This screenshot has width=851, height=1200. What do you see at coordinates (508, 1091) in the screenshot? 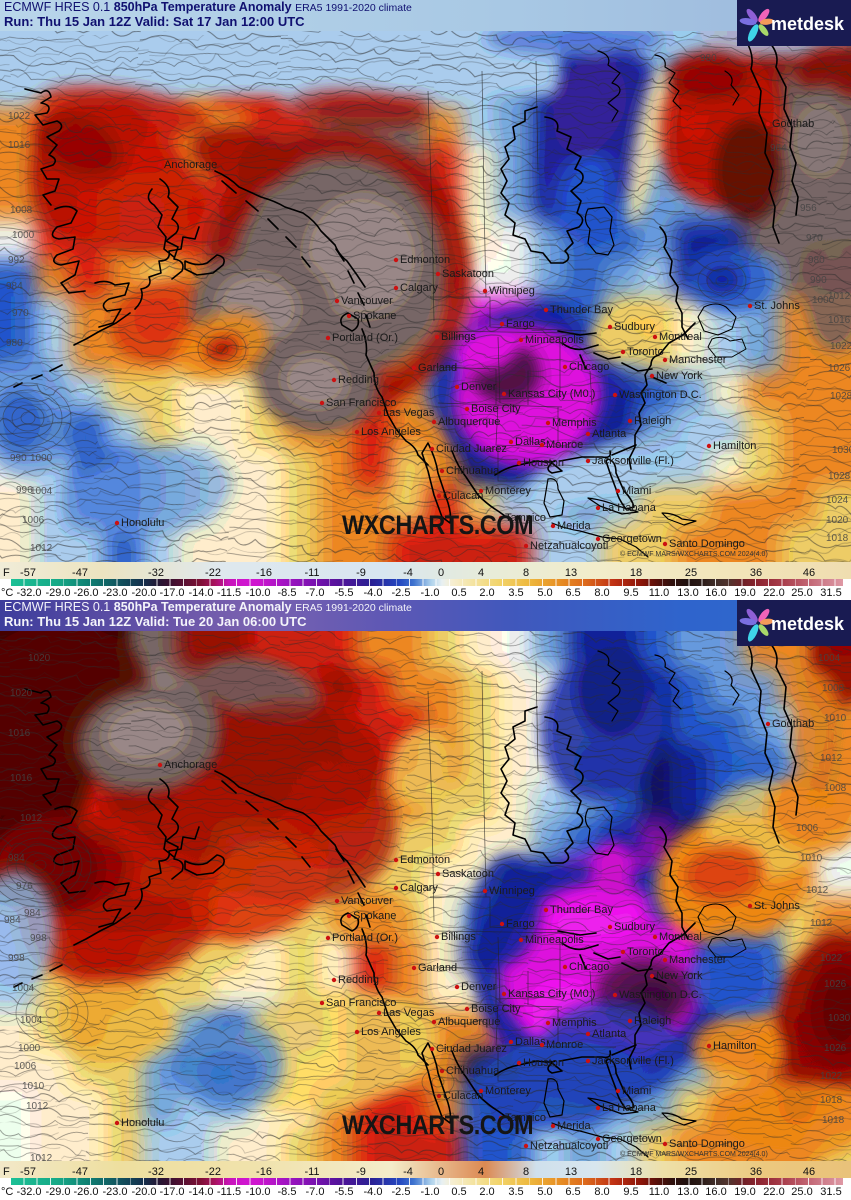
I see `svg-text: Monterey` at bounding box center [508, 1091].